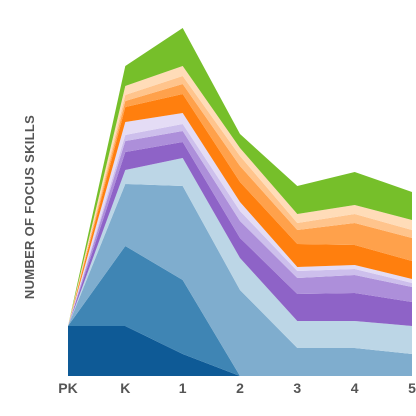  Describe the element at coordinates (183, 388) in the screenshot. I see `x-tick-label: 1` at that location.